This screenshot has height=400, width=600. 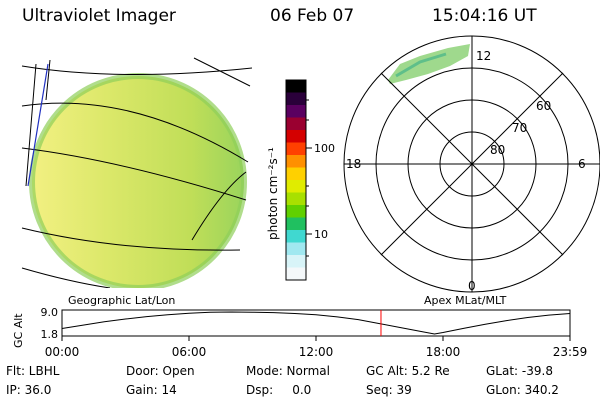 I want to click on x-tick-label: 06:00, so click(x=189, y=352).